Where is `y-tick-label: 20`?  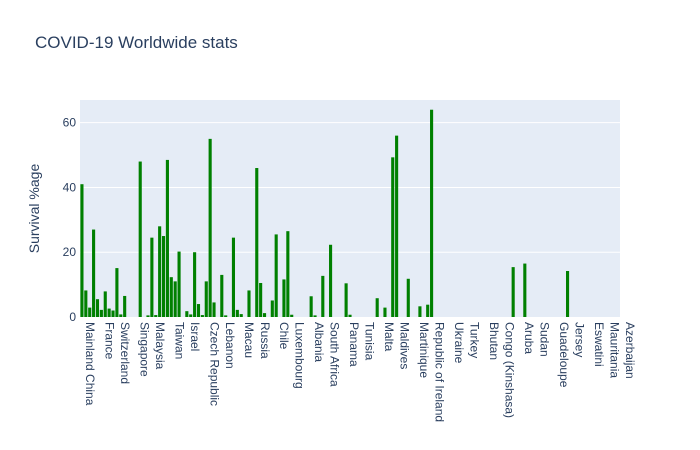 y-tick-label: 20 is located at coordinates (70, 252).